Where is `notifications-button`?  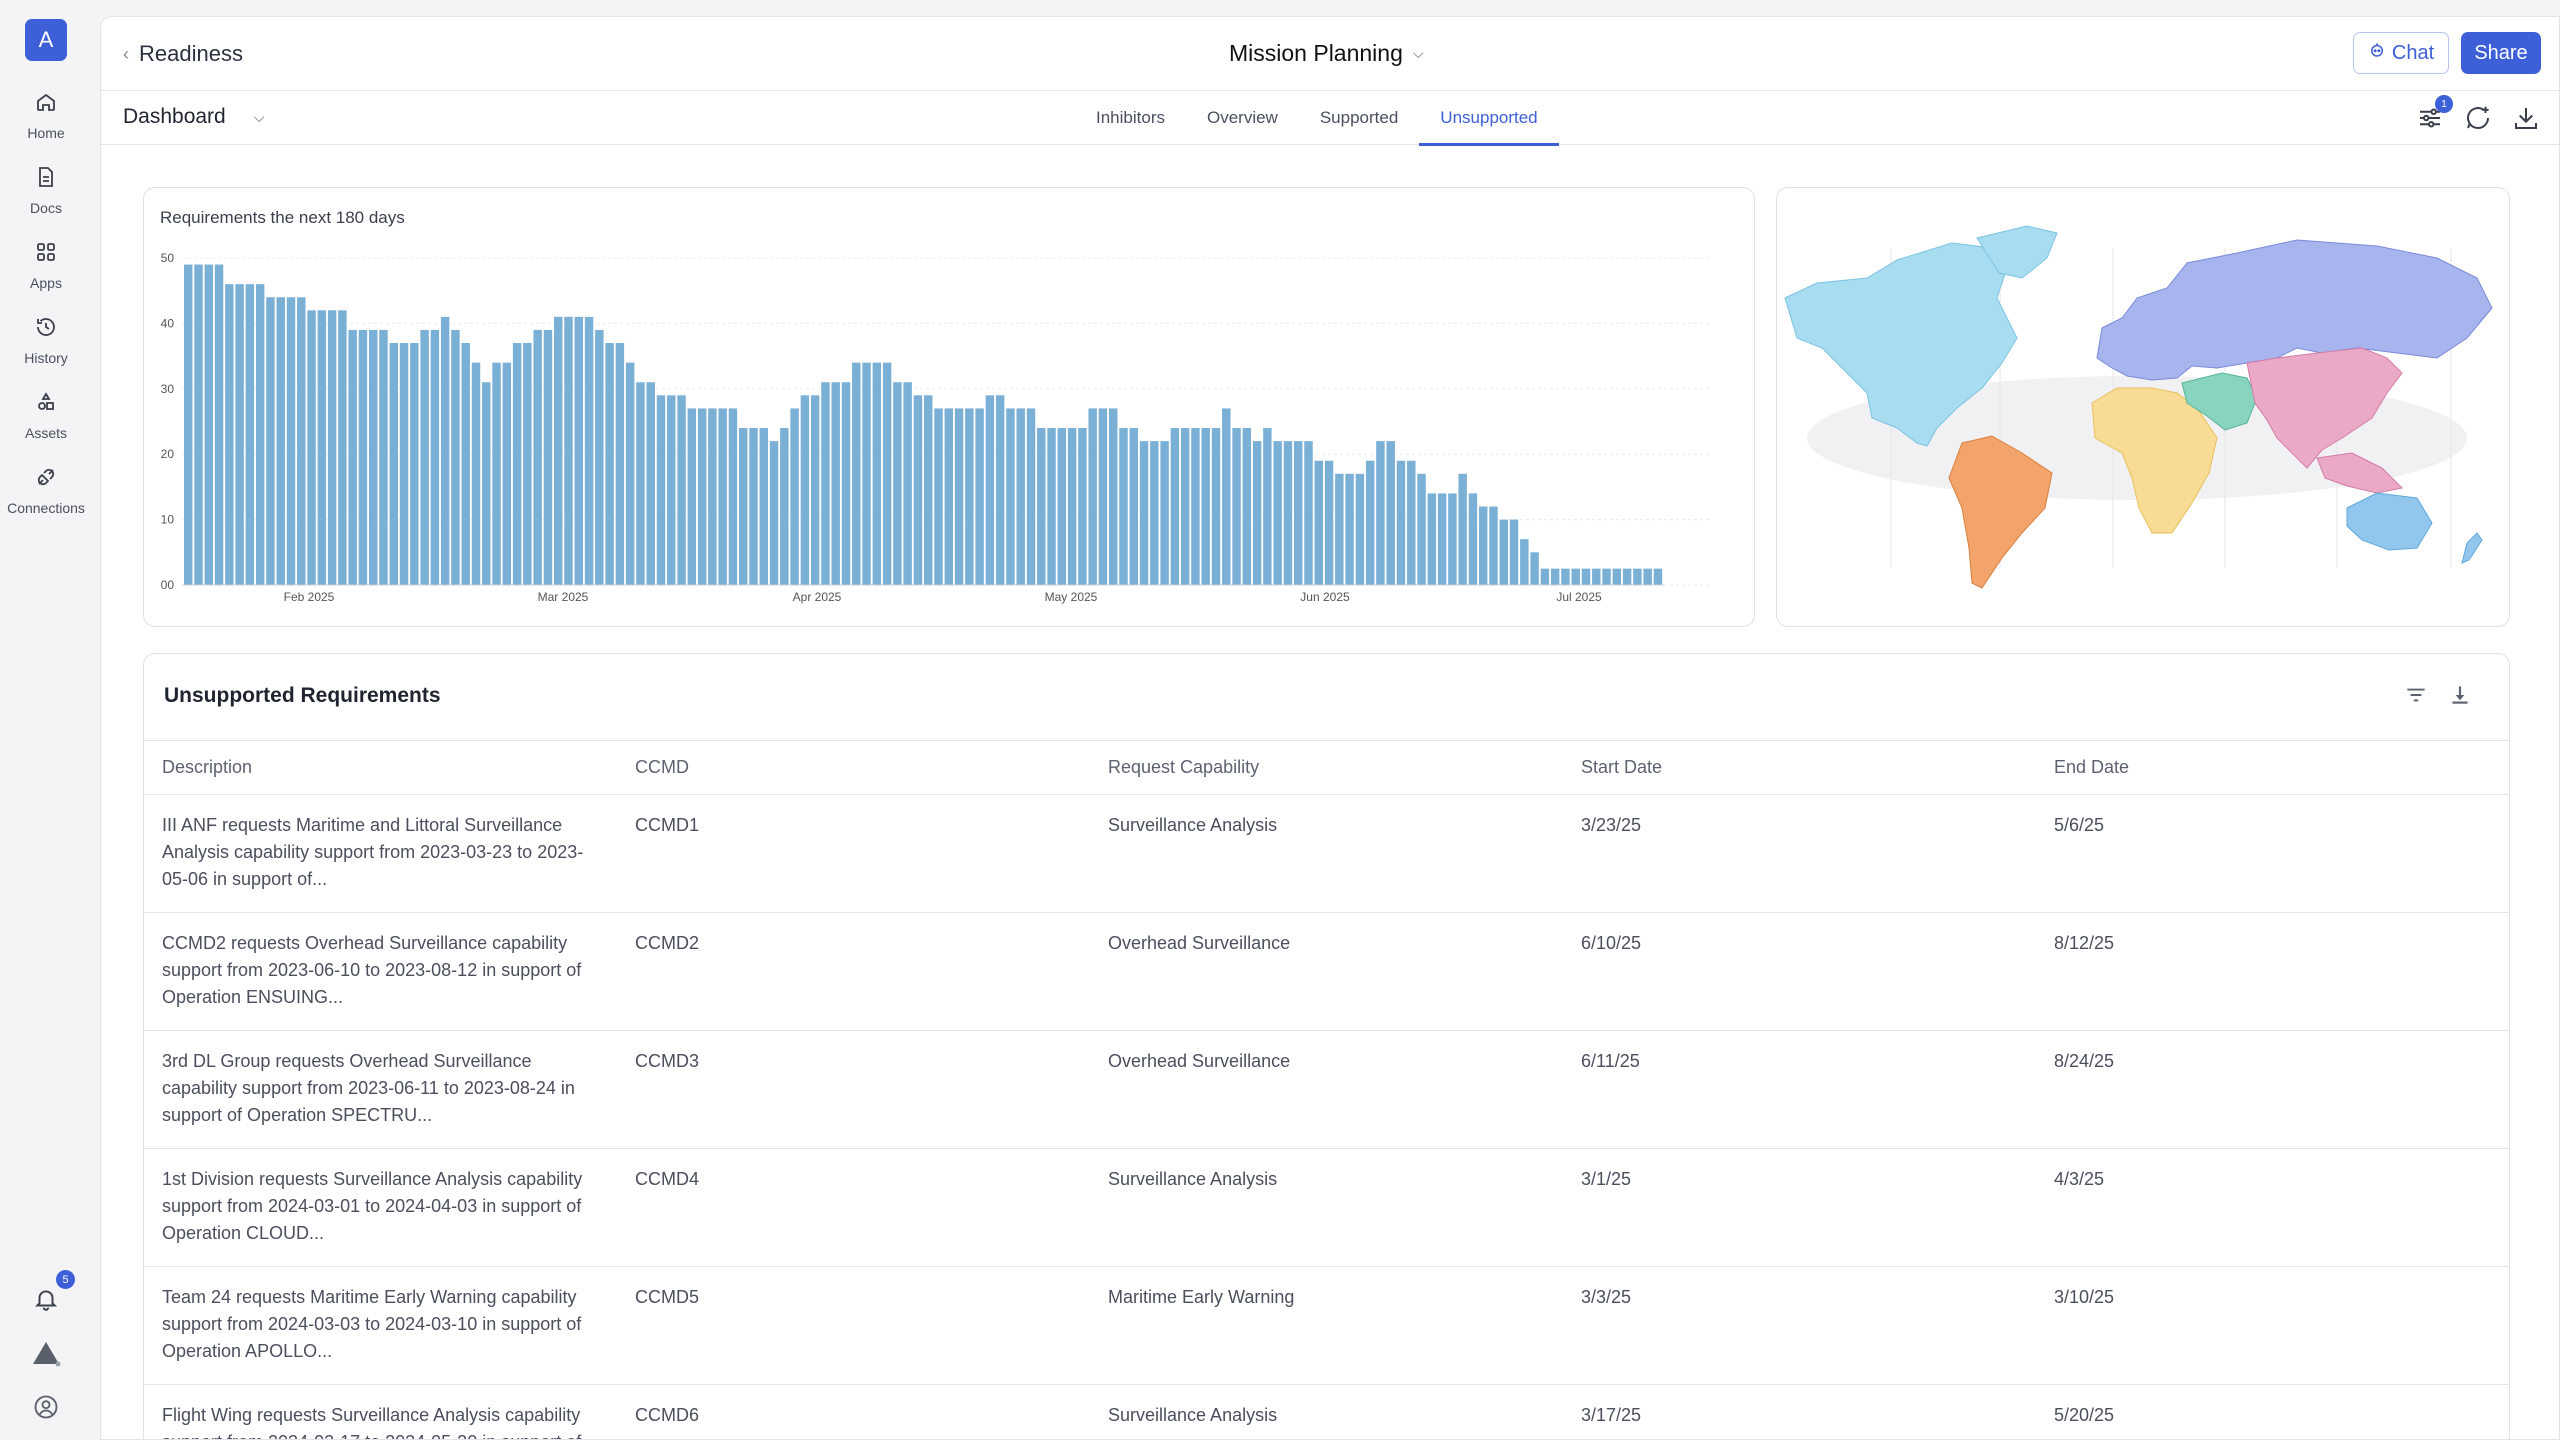 notifications-button is located at coordinates (46, 1301).